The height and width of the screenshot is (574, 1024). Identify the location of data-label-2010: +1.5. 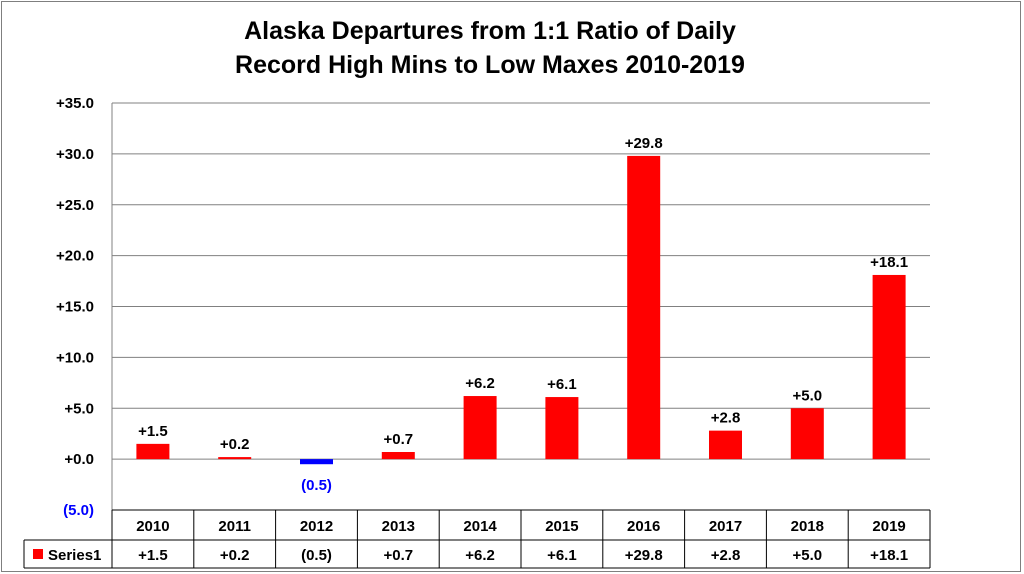
(153, 431).